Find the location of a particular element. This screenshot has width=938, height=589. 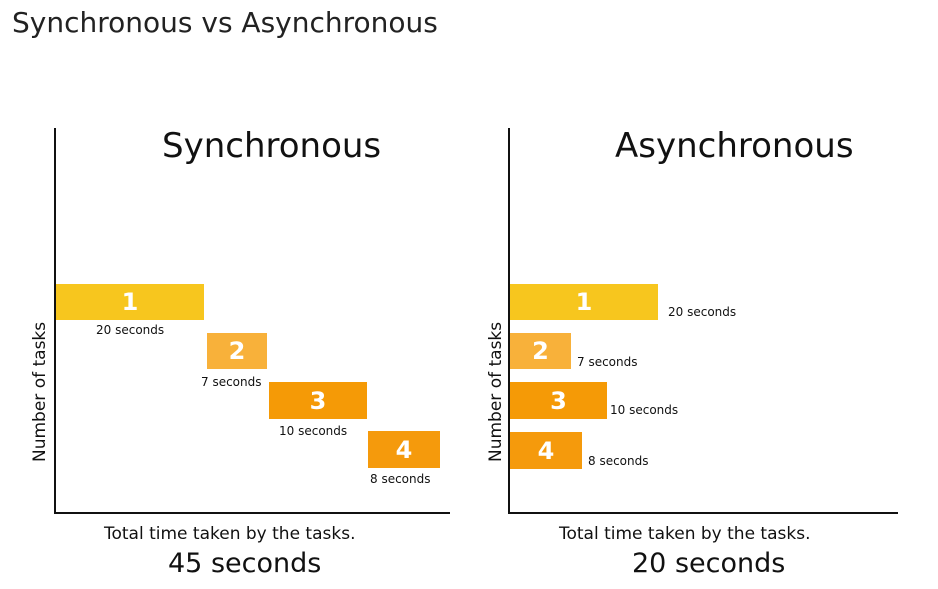

sync-task-bar-2: 2 is located at coordinates (237, 351).